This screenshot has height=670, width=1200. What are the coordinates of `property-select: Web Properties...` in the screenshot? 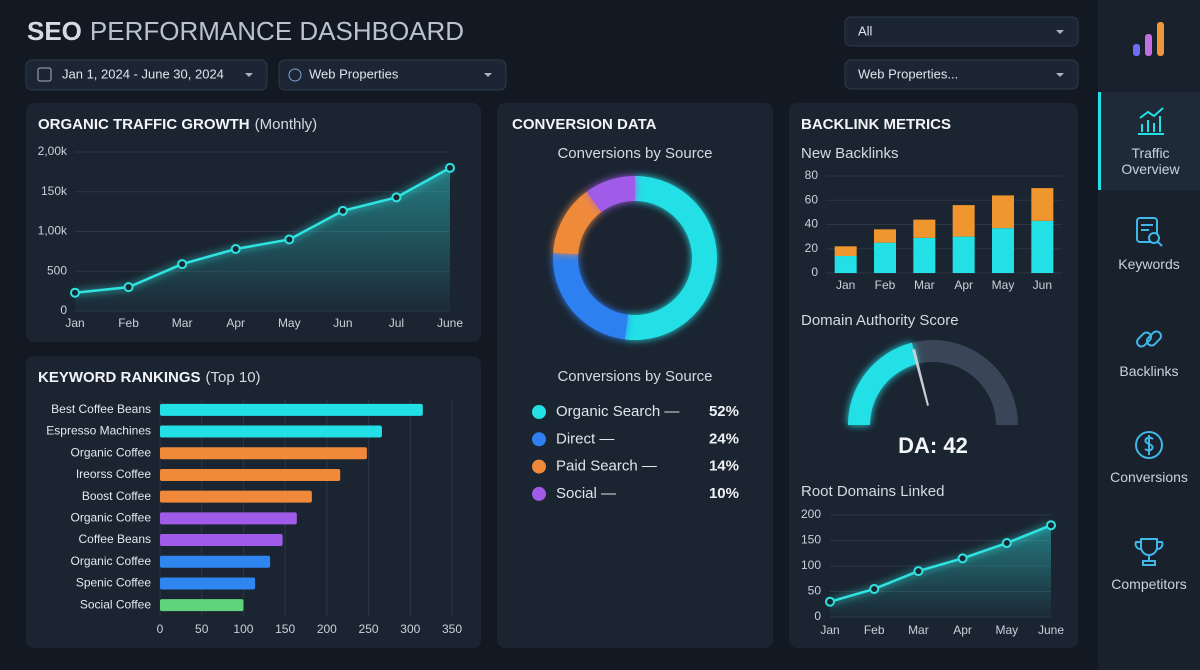 It's located at (961, 74).